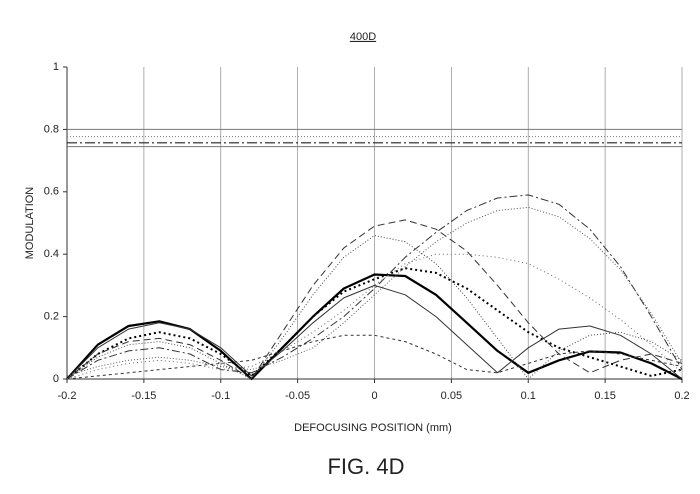 The image size is (700, 494). I want to click on x-tick-label: 0, so click(374, 396).